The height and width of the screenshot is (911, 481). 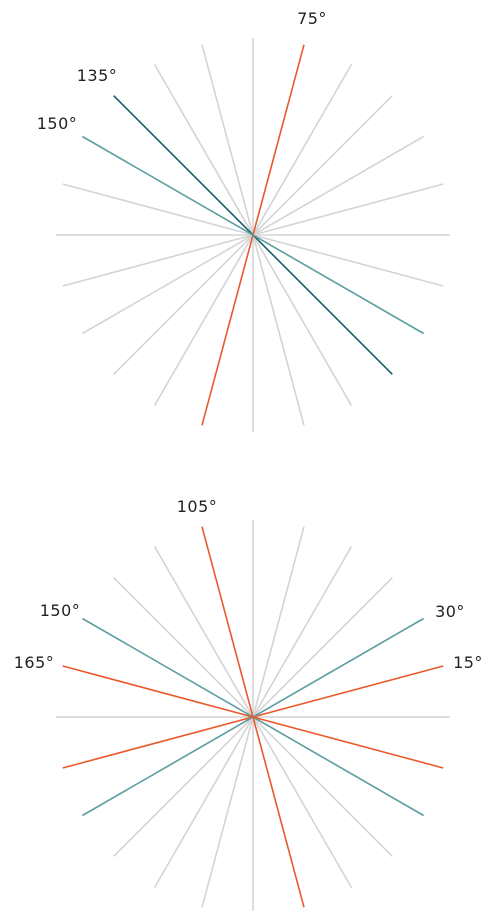 I want to click on angle-label-165: 165°, so click(x=34, y=662).